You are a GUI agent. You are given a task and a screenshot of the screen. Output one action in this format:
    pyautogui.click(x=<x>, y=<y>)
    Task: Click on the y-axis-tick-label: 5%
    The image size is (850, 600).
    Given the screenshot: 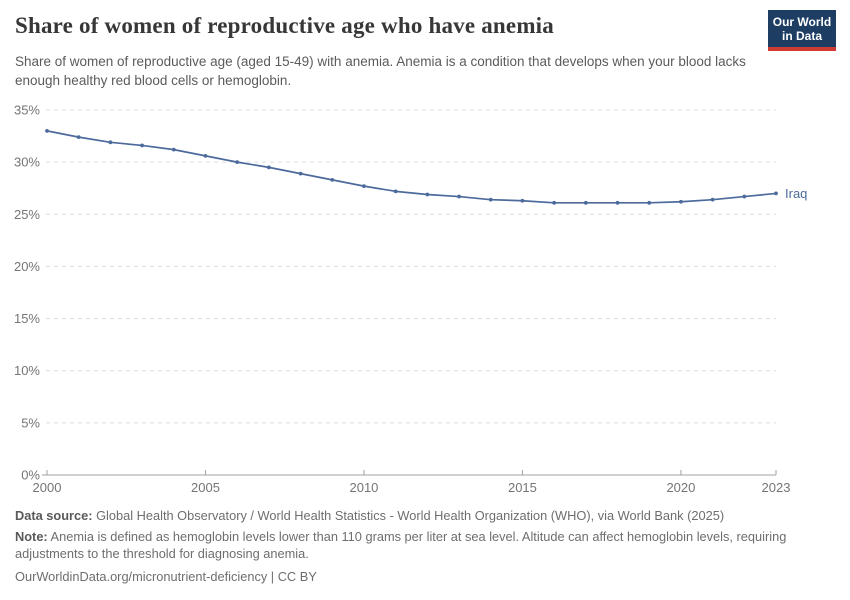 What is the action you would take?
    pyautogui.click(x=30, y=422)
    